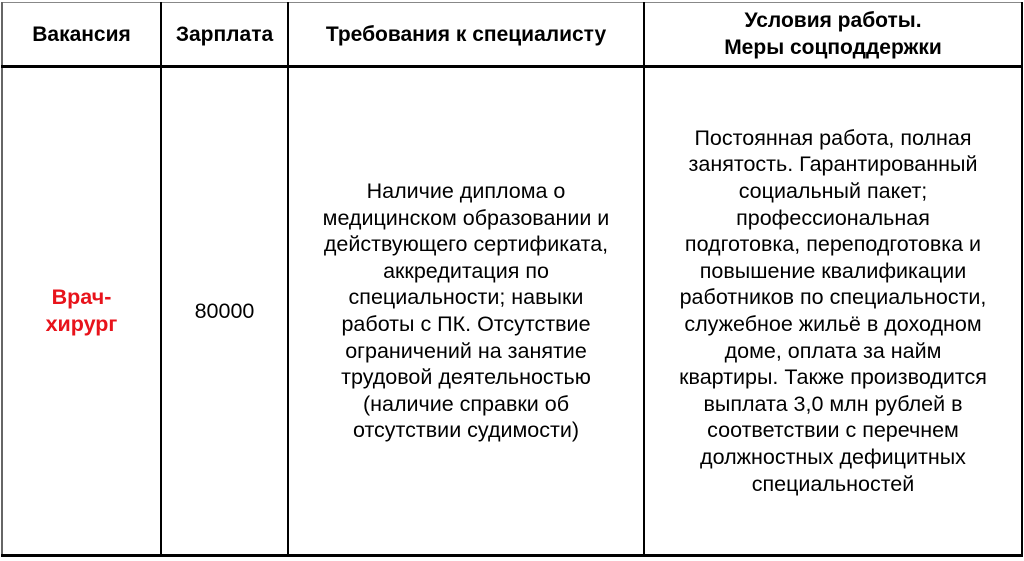 The height and width of the screenshot is (561, 1024). What do you see at coordinates (81, 311) in the screenshot?
I see `vacancy-cell: Врач- хирург` at bounding box center [81, 311].